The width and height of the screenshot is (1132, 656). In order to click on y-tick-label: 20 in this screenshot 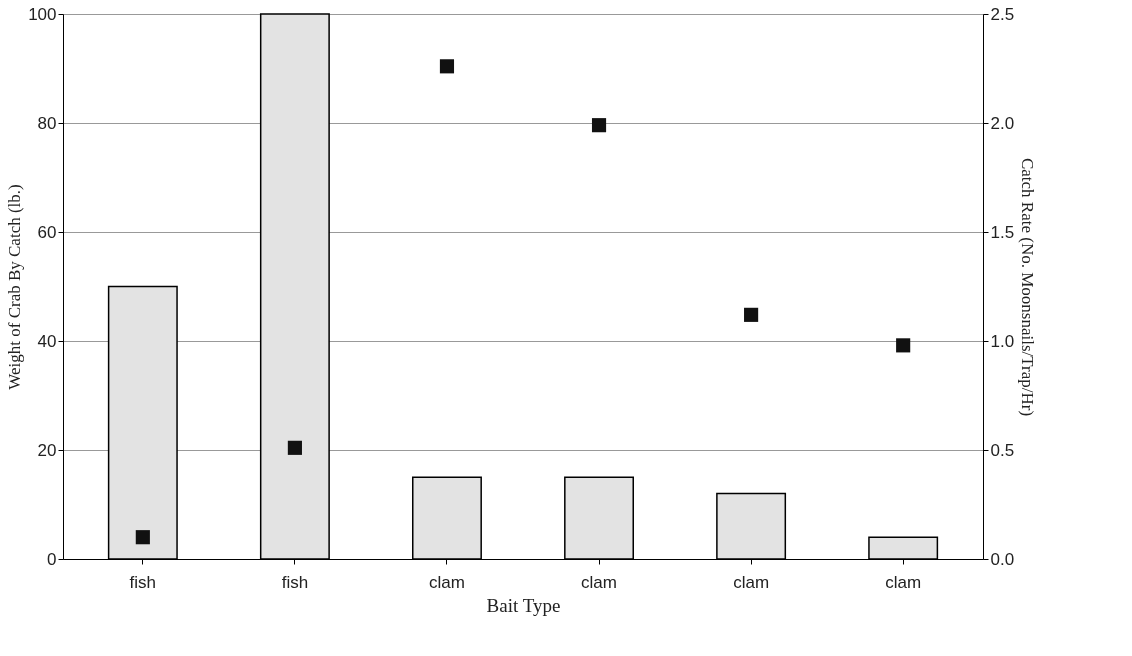, I will do `click(47, 450)`.